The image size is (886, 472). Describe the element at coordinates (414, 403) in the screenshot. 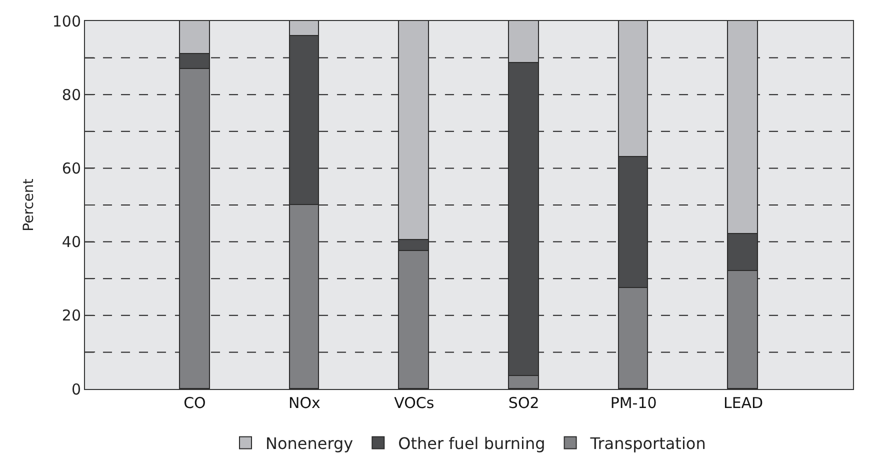

I see `x-tick-label: VOCs` at that location.